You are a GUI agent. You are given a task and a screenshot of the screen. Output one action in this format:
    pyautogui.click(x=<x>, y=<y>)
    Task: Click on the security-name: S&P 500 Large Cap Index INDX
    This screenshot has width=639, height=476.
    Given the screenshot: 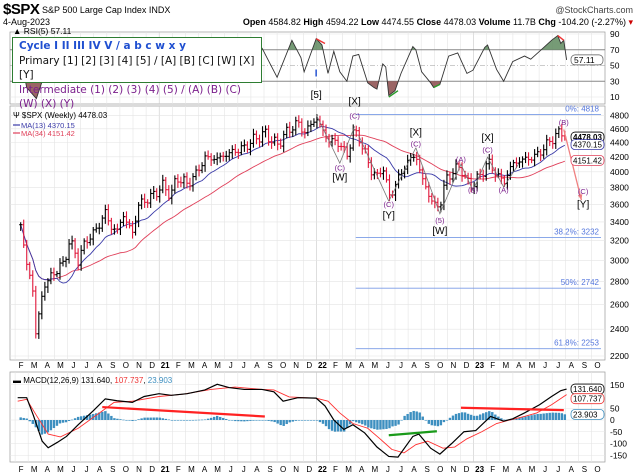 What is the action you would take?
    pyautogui.click(x=106, y=10)
    